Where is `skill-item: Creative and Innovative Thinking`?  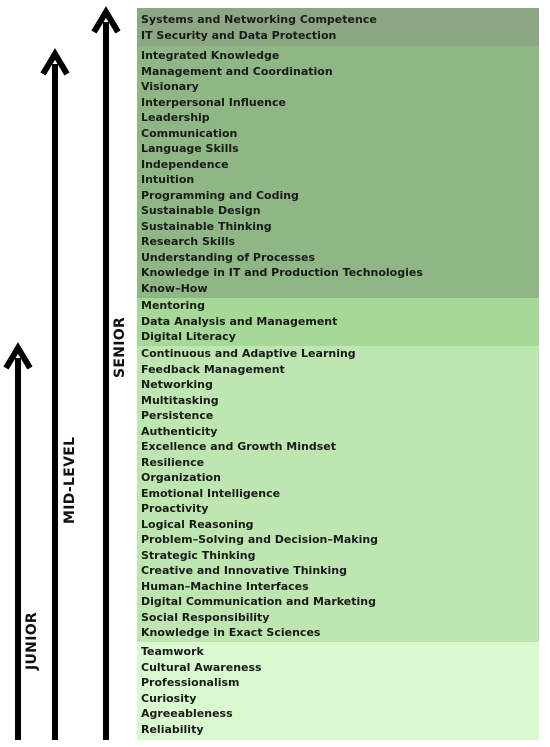
skill-item: Creative and Innovative Thinking is located at coordinates (244, 570).